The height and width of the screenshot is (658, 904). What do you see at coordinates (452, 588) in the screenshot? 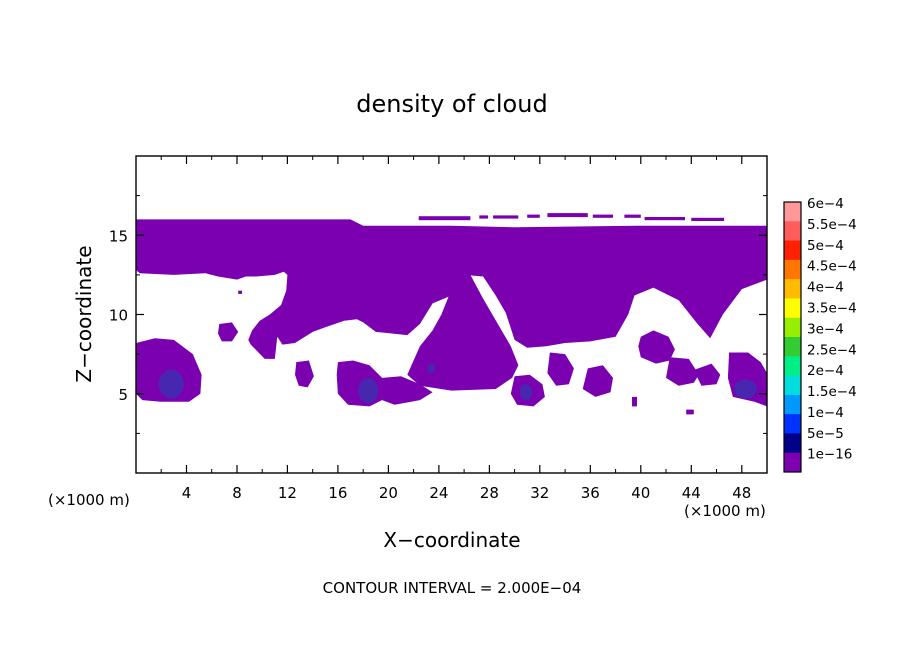
I see `contour-interval-note: CONTOUR INTERVAL = 2.000E−04` at bounding box center [452, 588].